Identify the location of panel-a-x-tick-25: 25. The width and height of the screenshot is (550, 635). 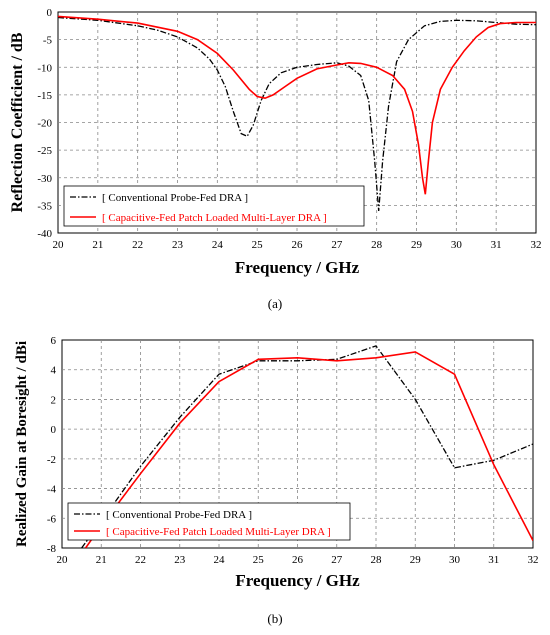
(258, 245).